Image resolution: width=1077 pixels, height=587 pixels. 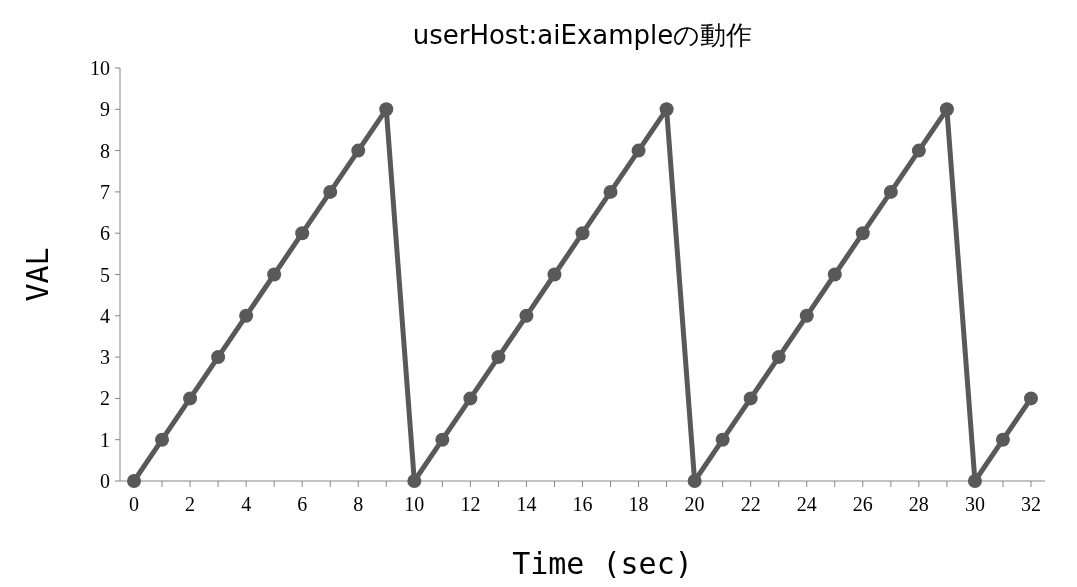 I want to click on y-tick-label: 9, so click(x=105, y=109).